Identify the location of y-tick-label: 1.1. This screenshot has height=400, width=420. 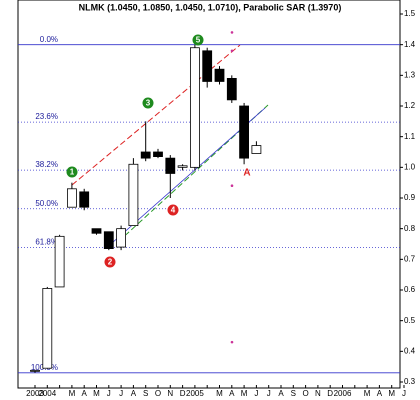
(410, 136).